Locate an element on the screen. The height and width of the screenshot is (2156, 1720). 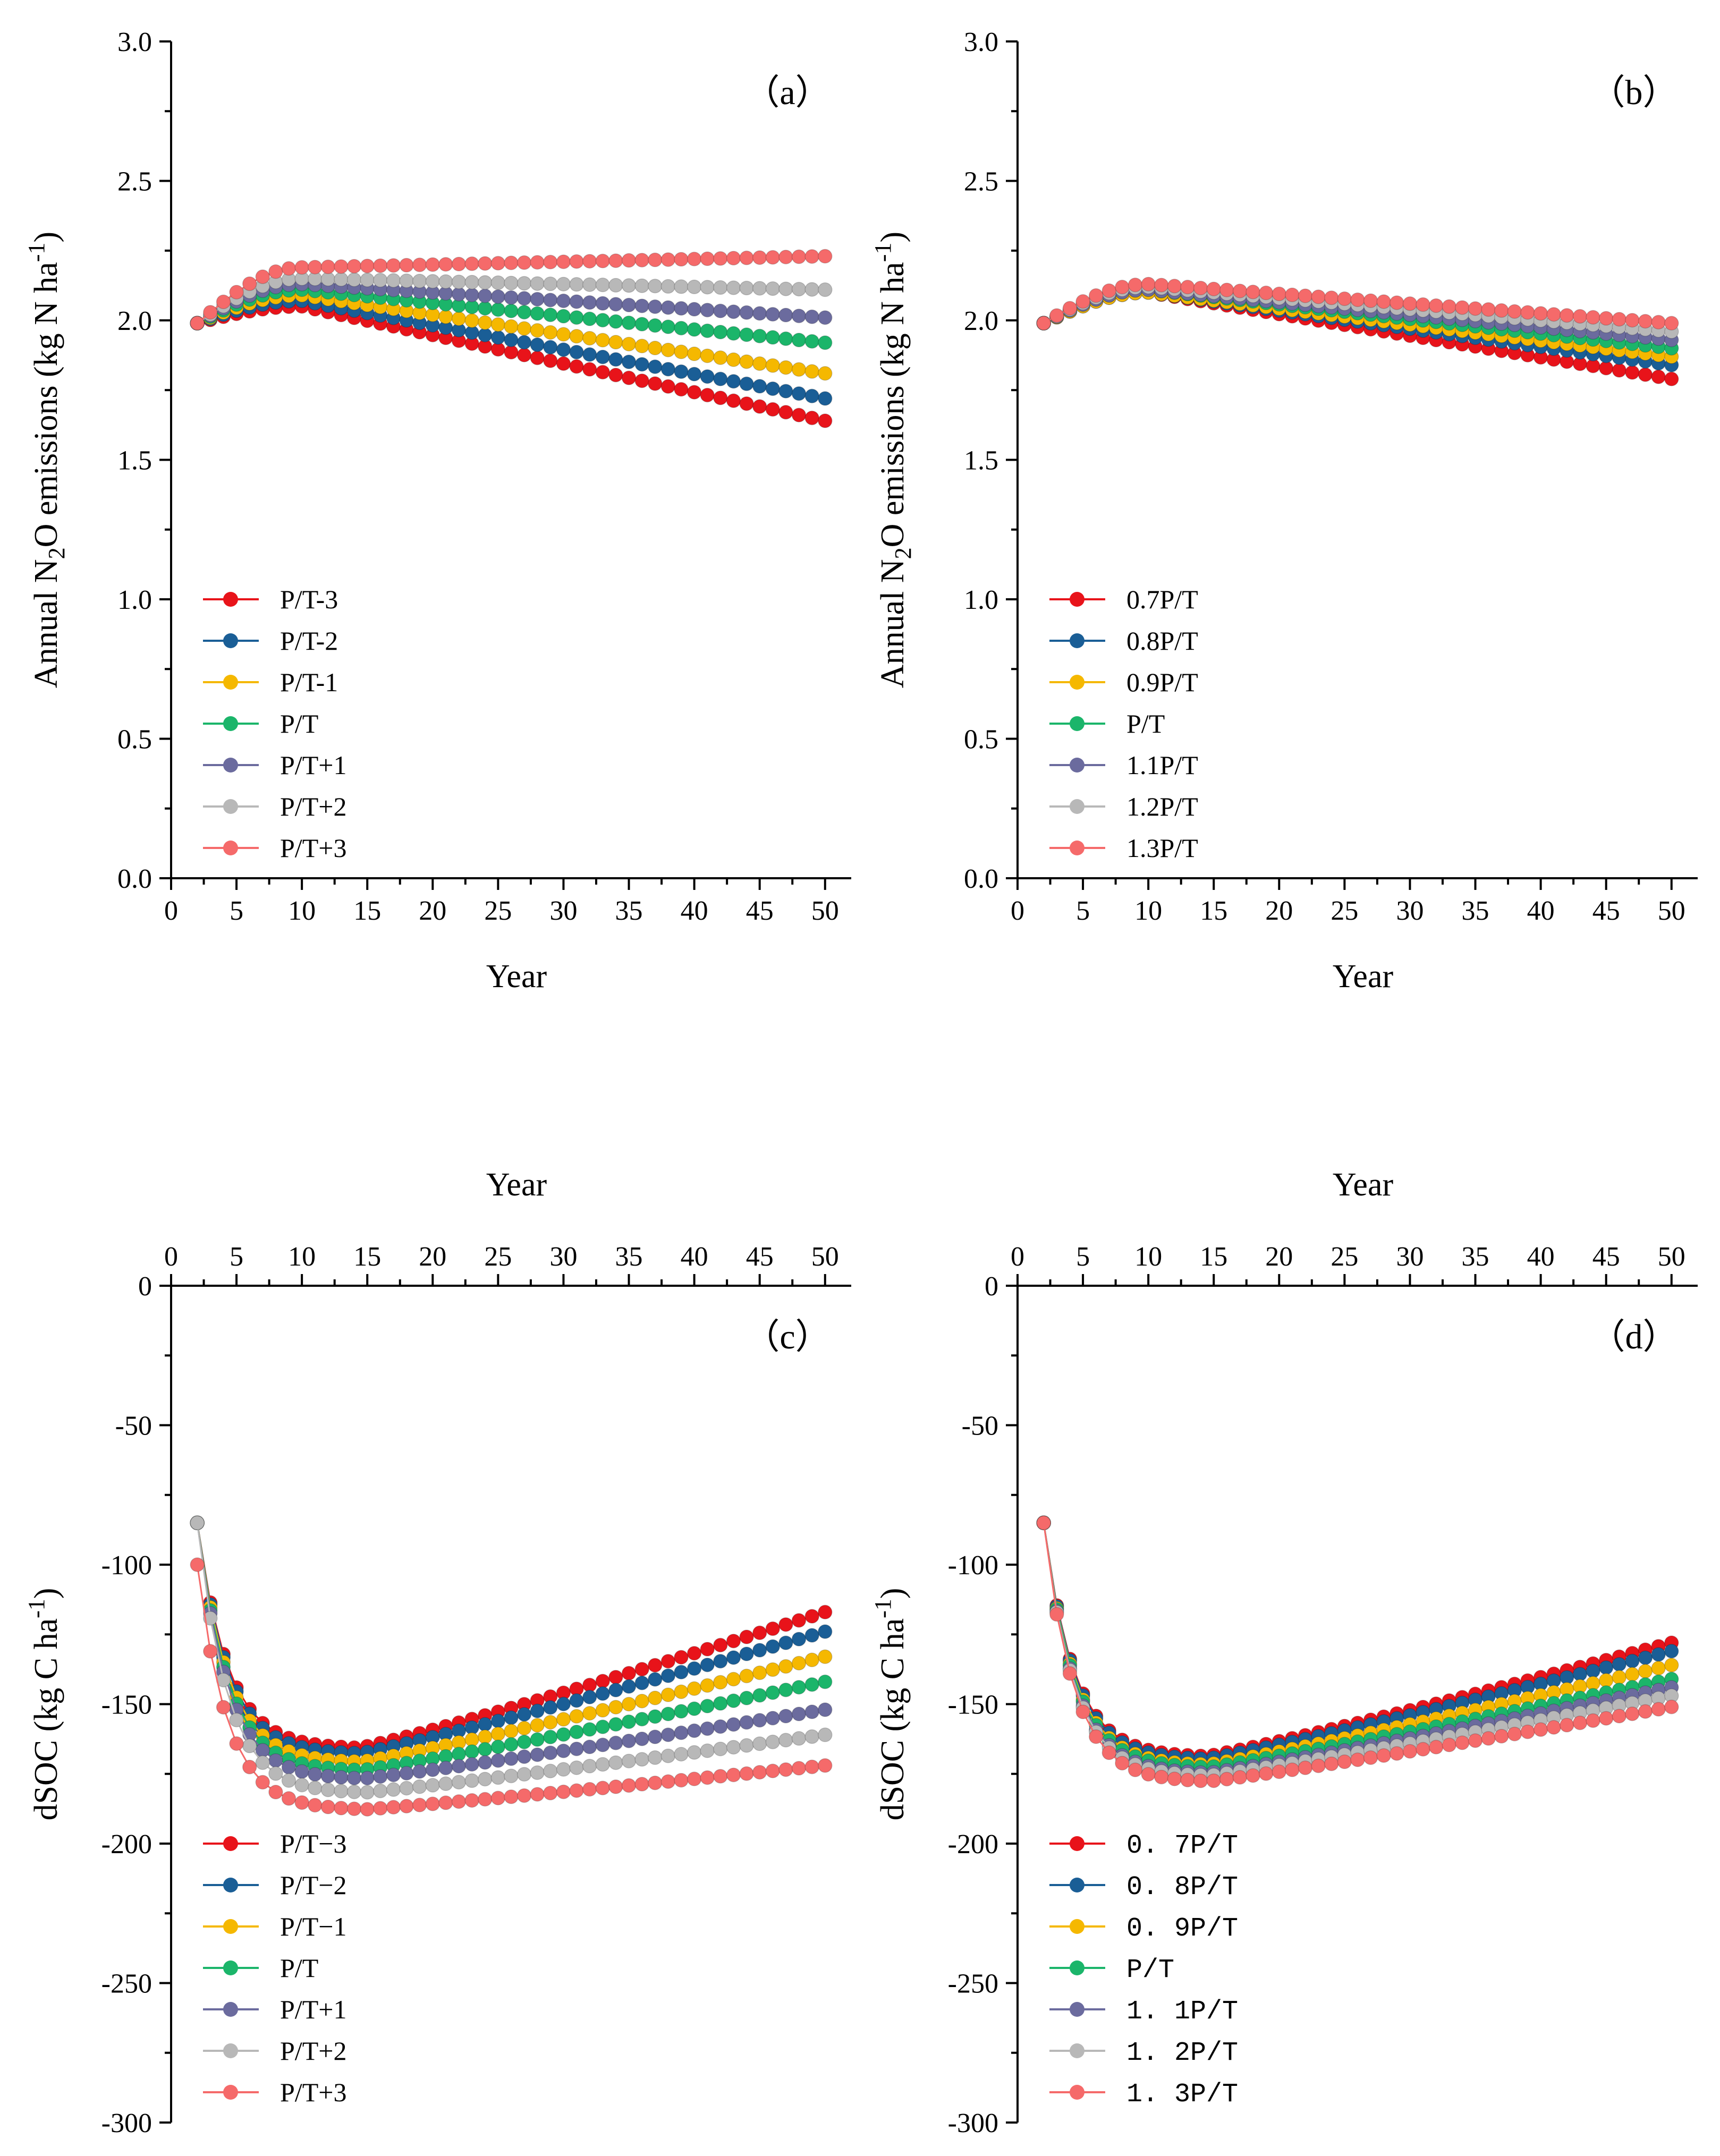
legend-label: P/T+2 is located at coordinates (313, 2051).